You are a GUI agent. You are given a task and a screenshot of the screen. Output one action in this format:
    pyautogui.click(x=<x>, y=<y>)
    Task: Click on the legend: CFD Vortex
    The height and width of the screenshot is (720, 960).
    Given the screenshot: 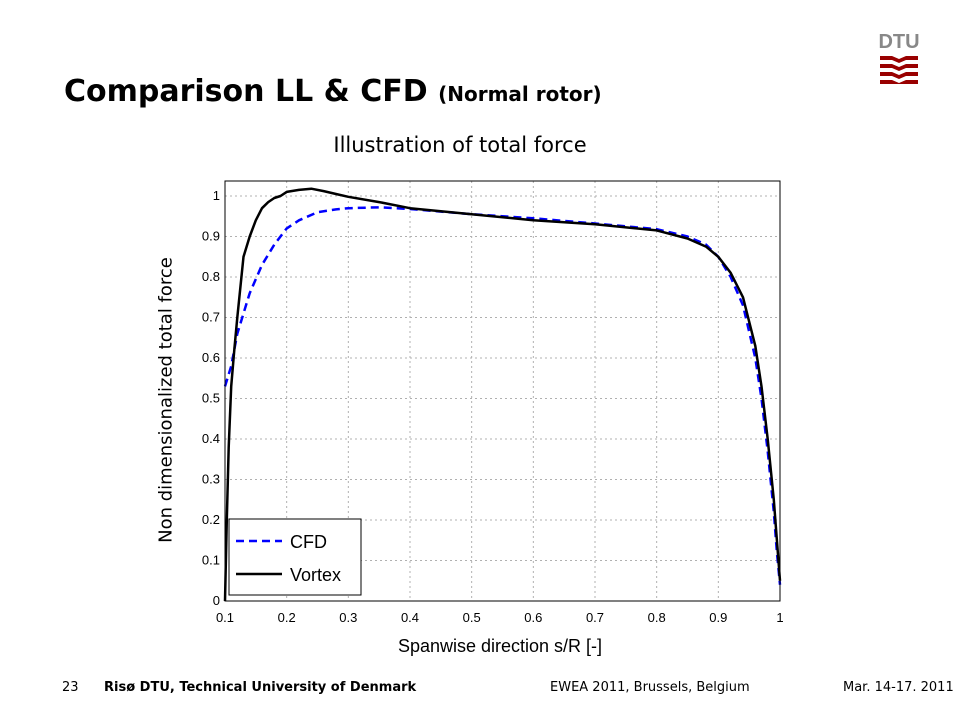 What is the action you would take?
    pyautogui.click(x=295, y=557)
    